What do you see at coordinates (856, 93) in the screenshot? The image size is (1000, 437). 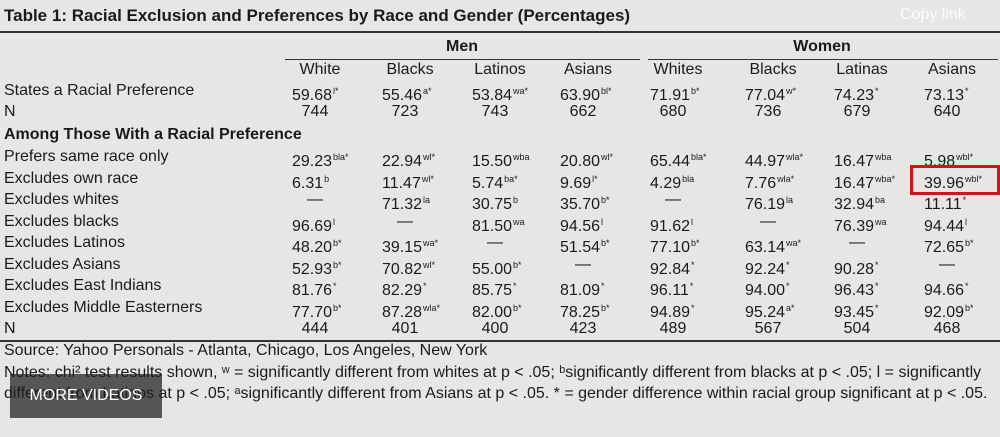 I see `cell: 74.23*` at bounding box center [856, 93].